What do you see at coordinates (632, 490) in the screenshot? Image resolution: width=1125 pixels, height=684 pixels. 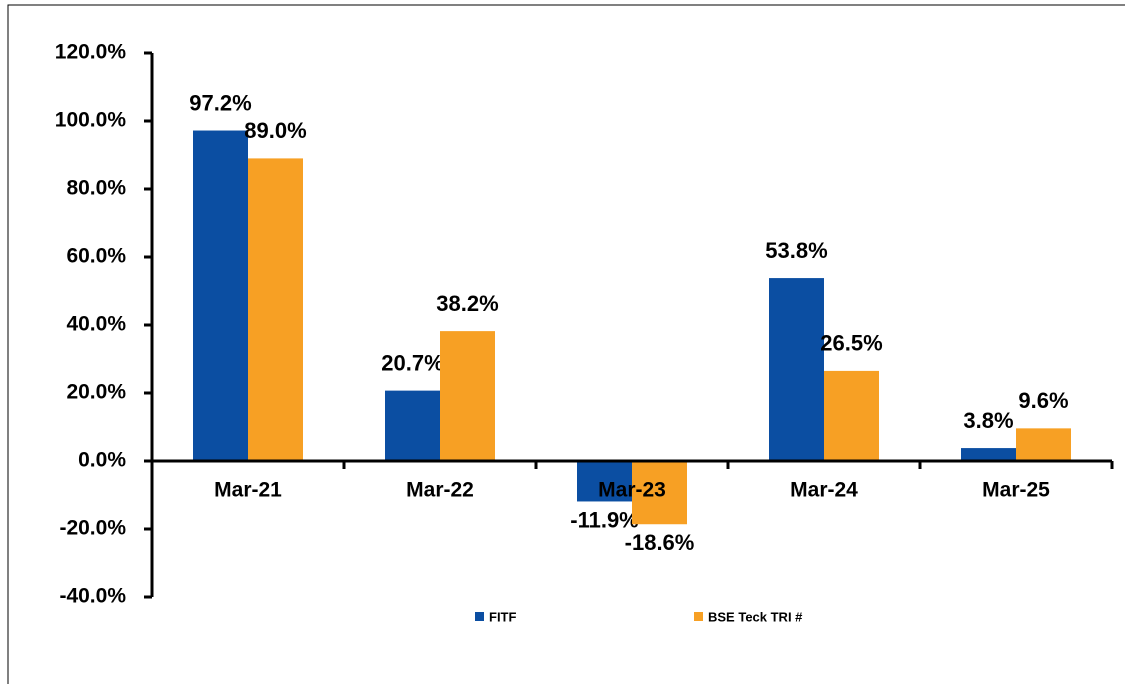 I see `x-tick-label: Mar-23` at bounding box center [632, 490].